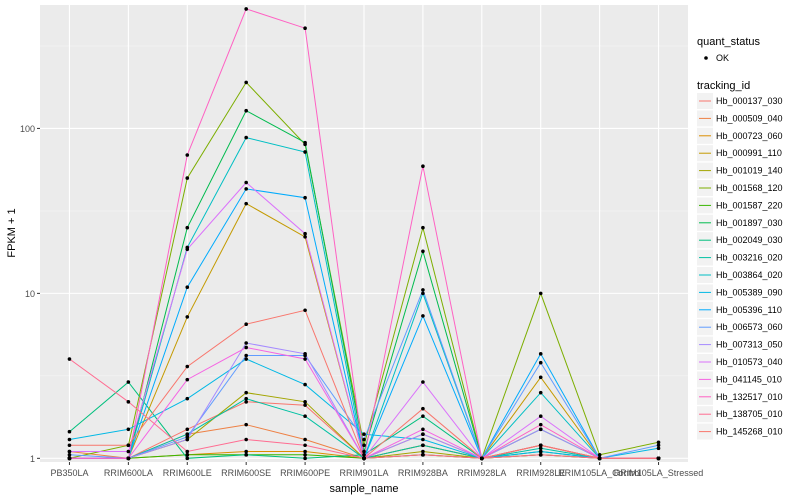  What do you see at coordinates (749, 310) in the screenshot?
I see `legend-label: Hb_005396_110` at bounding box center [749, 310].